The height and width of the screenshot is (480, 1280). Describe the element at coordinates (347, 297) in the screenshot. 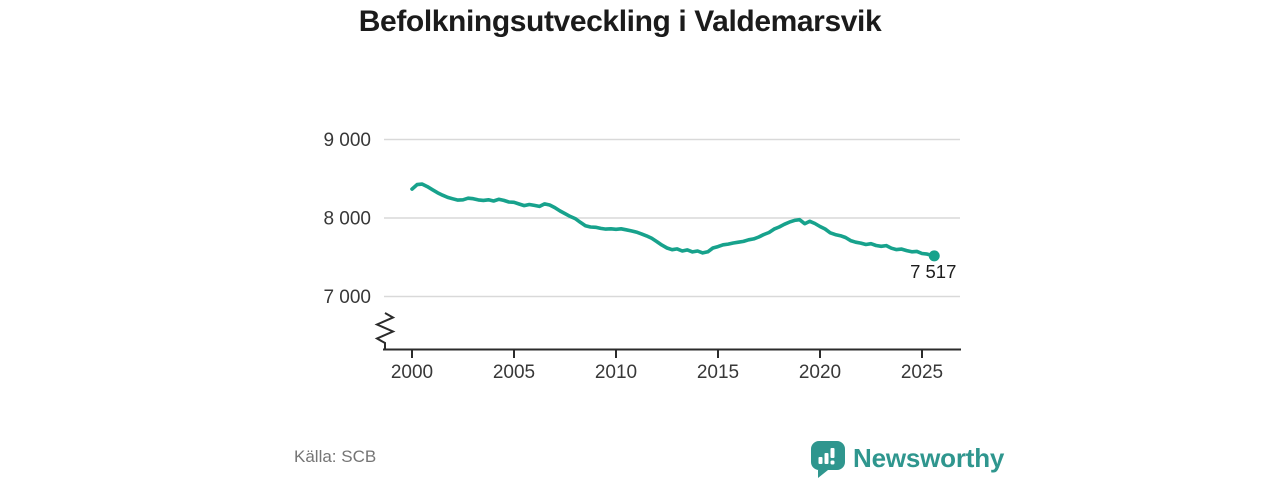

I see `y-tick-label: 7 000` at that location.